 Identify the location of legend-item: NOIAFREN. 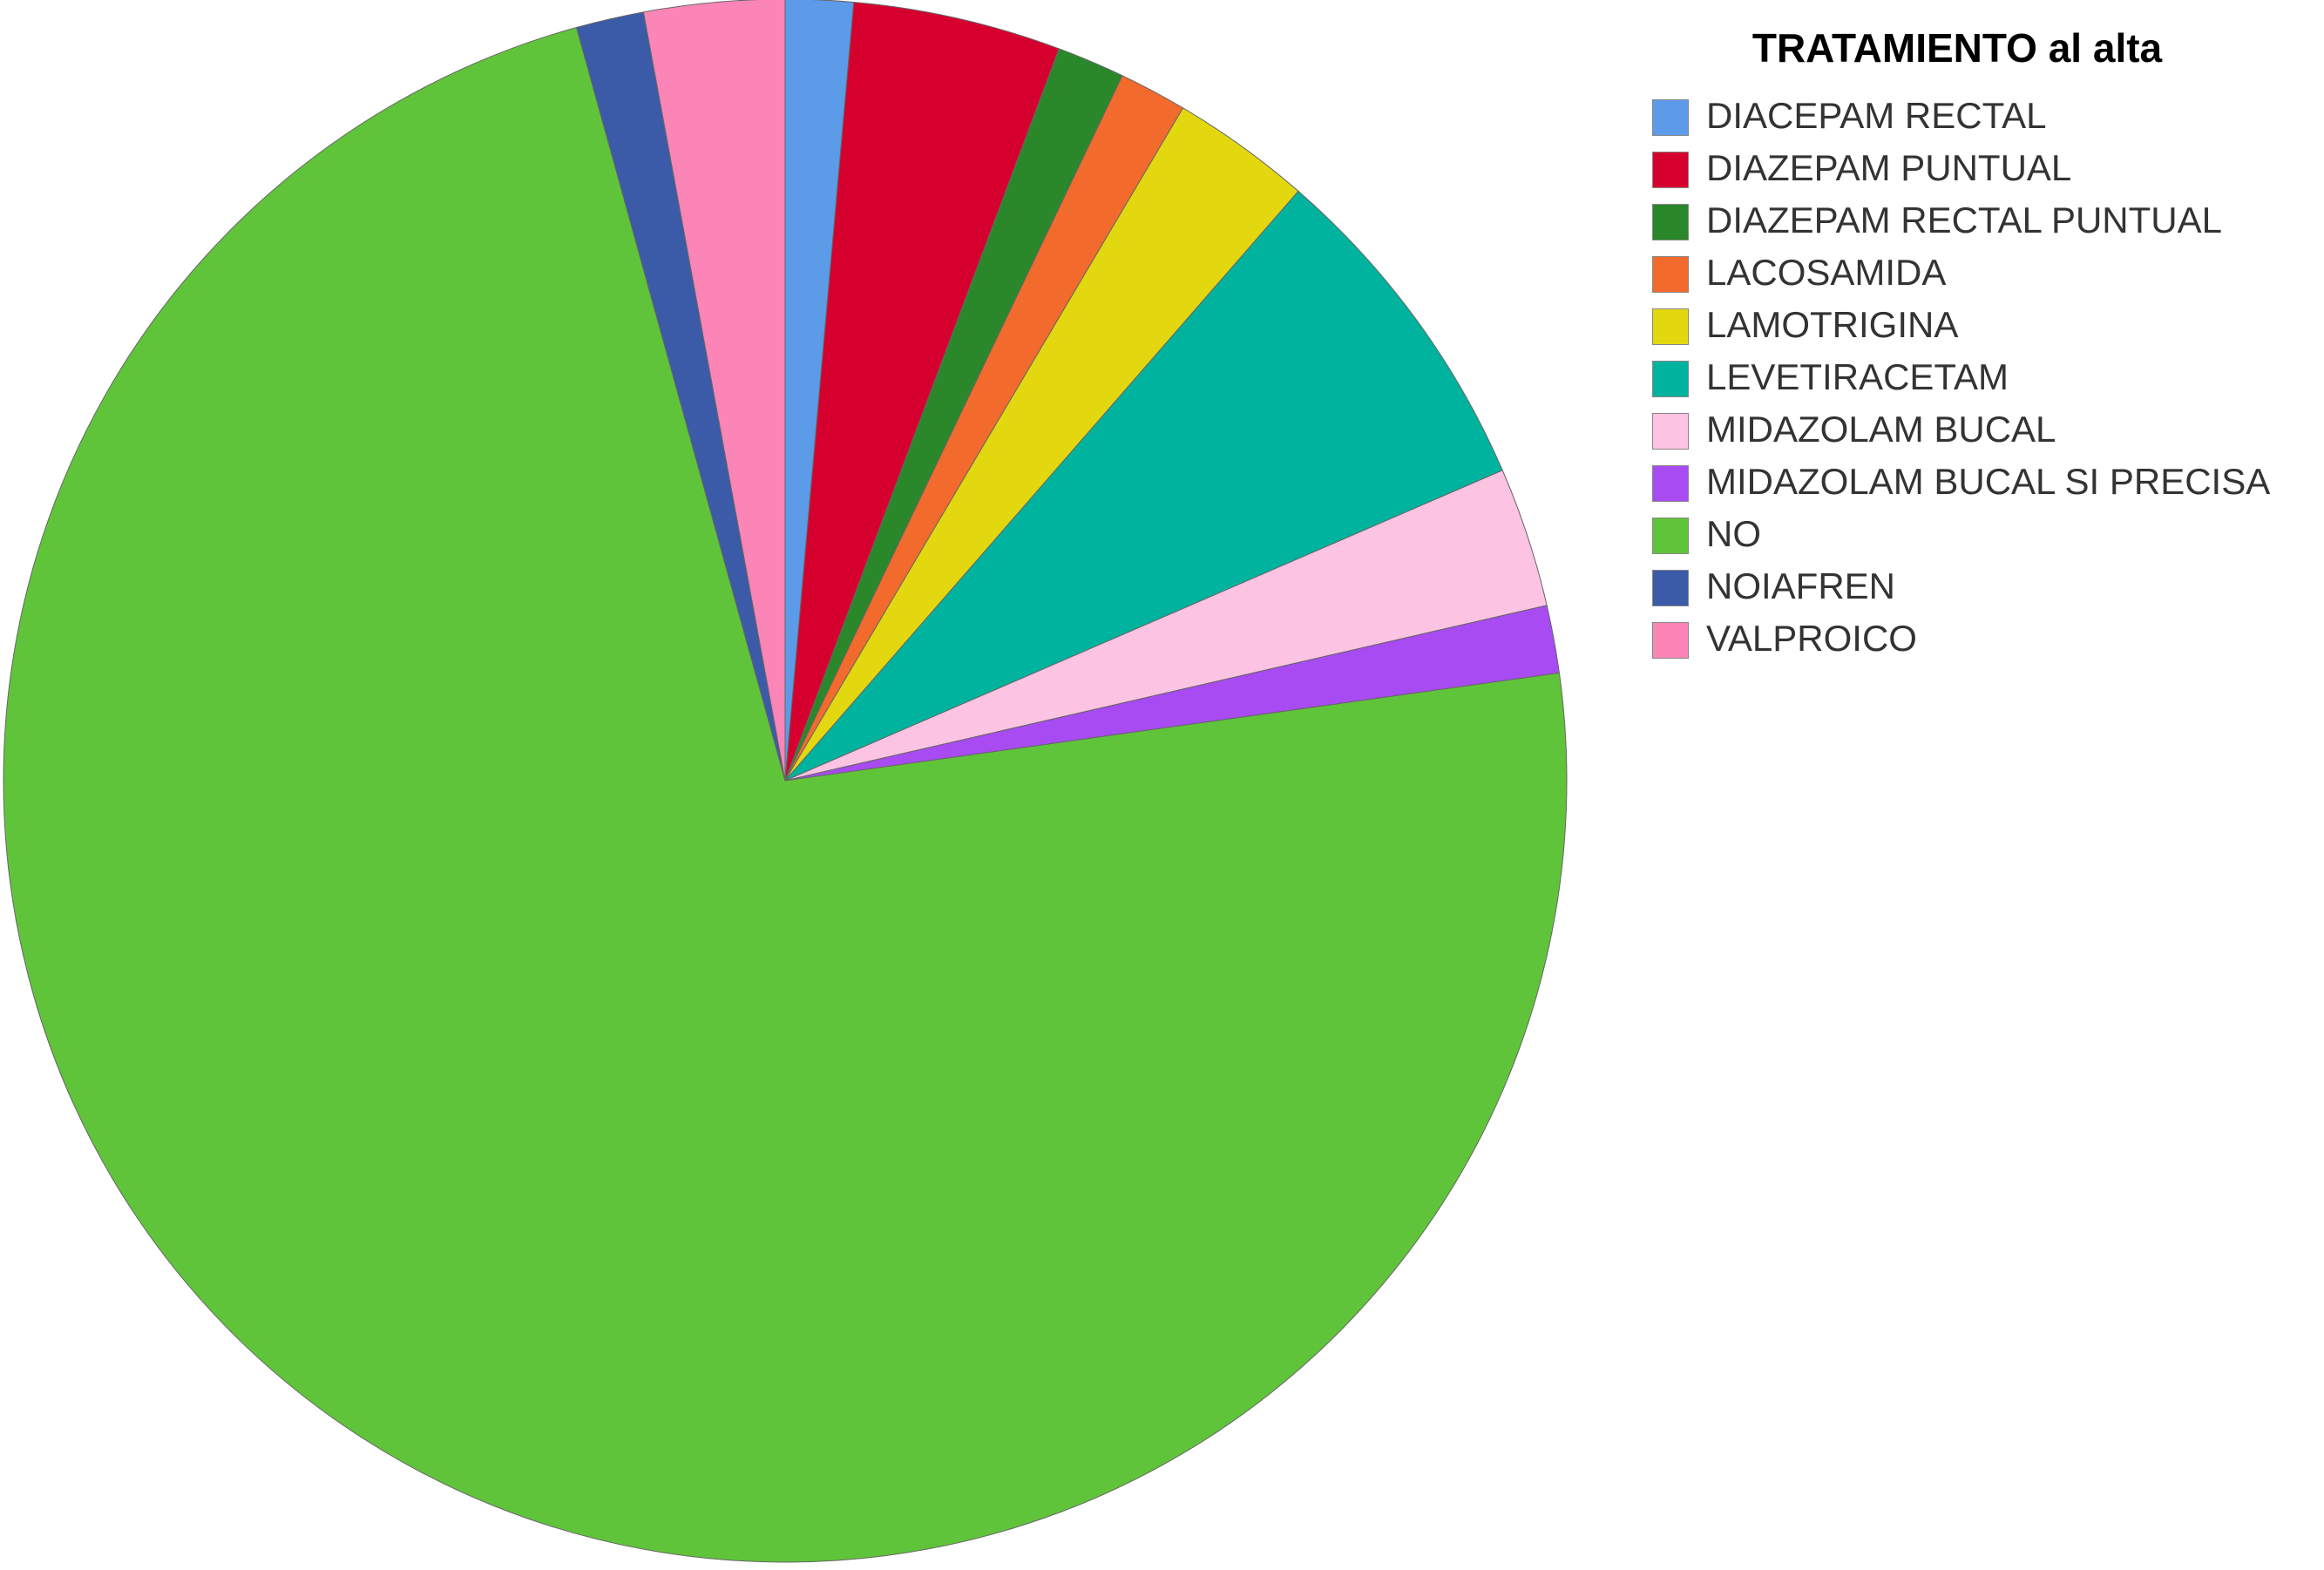
(1983, 586).